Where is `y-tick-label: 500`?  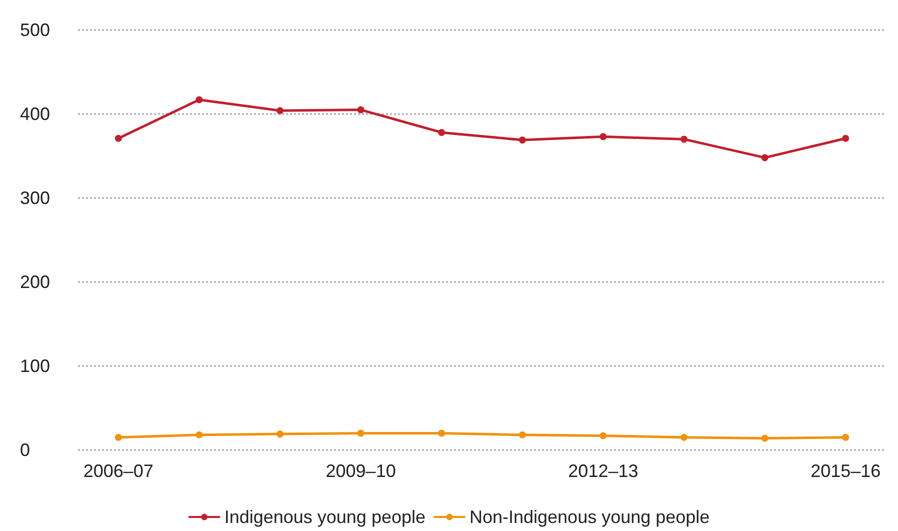 y-tick-label: 500 is located at coordinates (35, 30).